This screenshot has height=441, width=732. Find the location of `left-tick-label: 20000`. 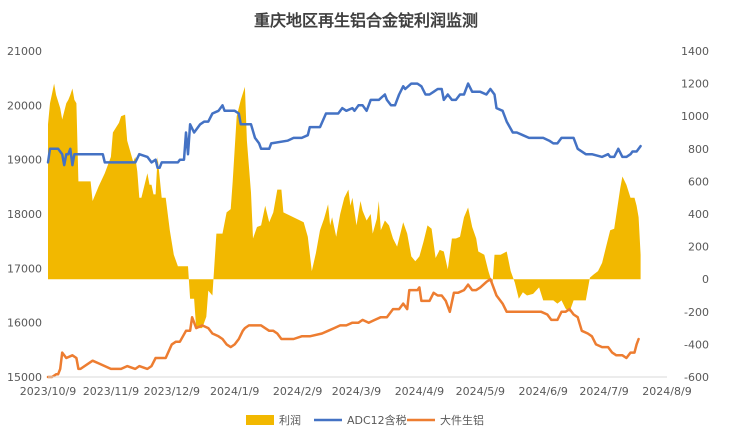

left-tick-label: 20000 is located at coordinates (24, 105).